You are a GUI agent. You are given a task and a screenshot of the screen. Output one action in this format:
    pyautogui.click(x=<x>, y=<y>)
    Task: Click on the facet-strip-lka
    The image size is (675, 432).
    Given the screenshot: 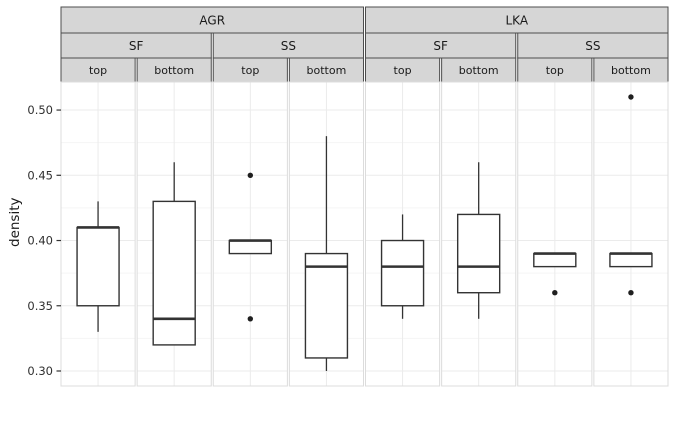 What is the action you would take?
    pyautogui.click(x=517, y=20)
    